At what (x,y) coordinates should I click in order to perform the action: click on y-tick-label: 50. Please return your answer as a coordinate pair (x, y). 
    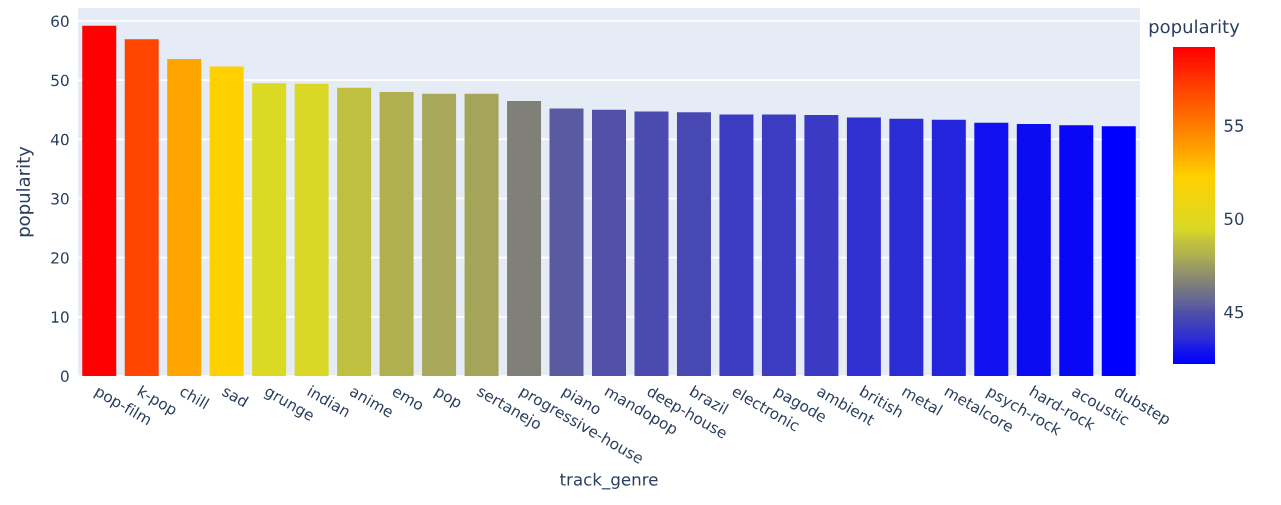
    Looking at the image, I should click on (60, 80).